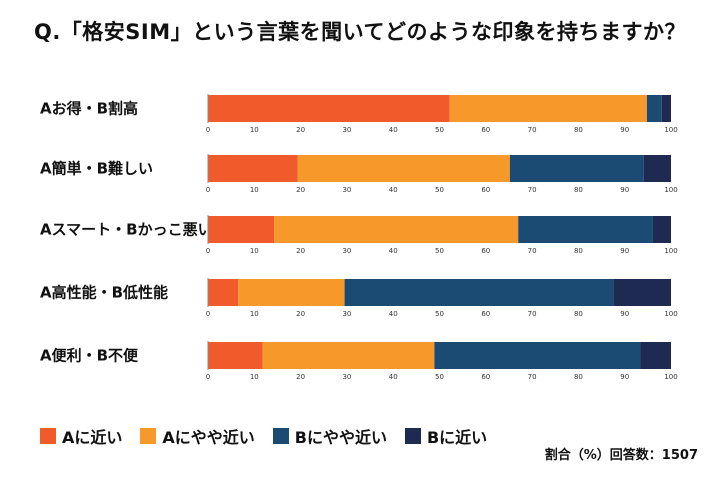  I want to click on legend-label: Aにやや近い, so click(208, 437).